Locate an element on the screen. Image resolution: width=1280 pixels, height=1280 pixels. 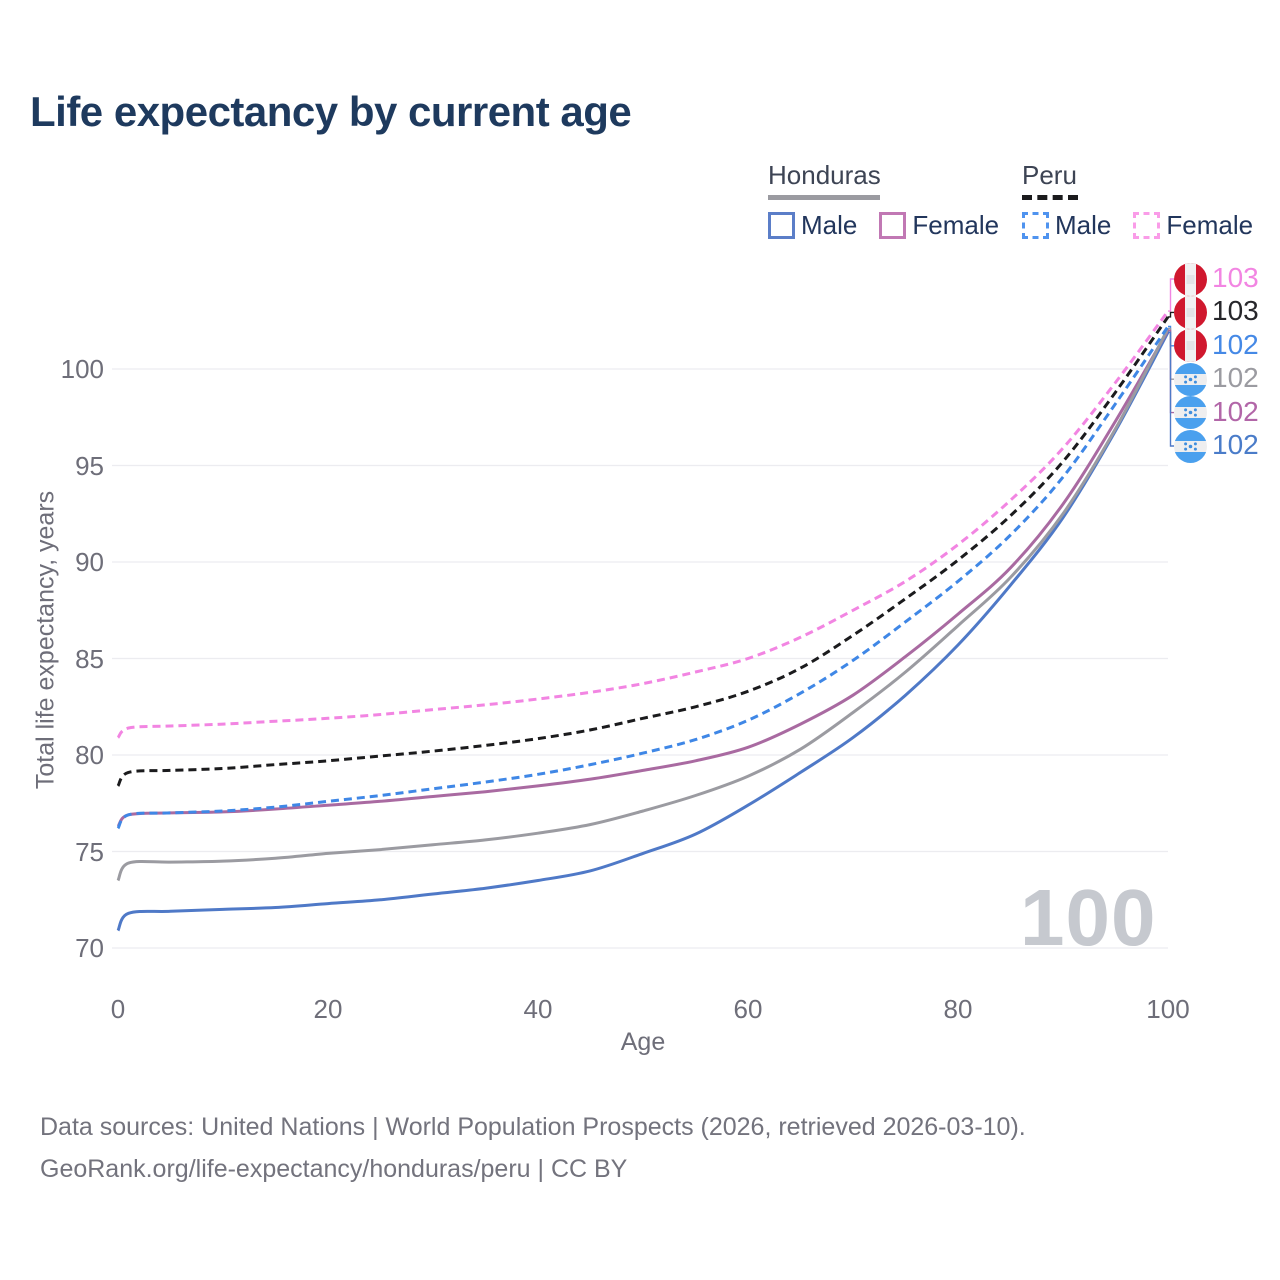
x-tick-label: 100 is located at coordinates (1168, 1009).